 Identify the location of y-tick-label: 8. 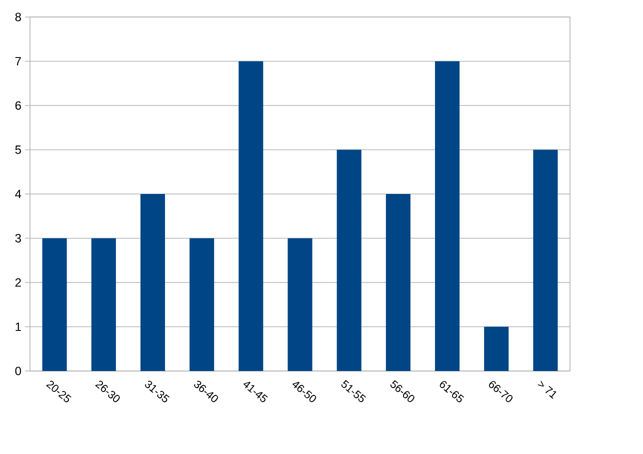
(18, 17).